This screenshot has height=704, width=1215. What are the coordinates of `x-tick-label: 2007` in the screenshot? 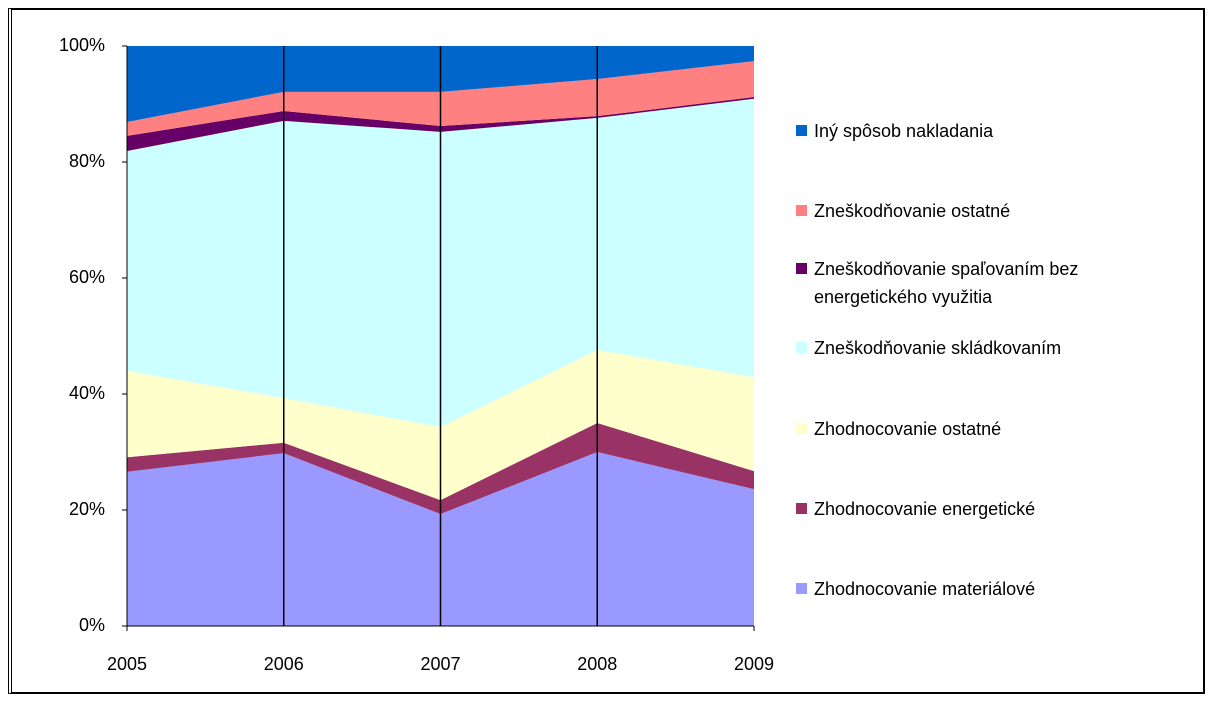 It's located at (440, 664).